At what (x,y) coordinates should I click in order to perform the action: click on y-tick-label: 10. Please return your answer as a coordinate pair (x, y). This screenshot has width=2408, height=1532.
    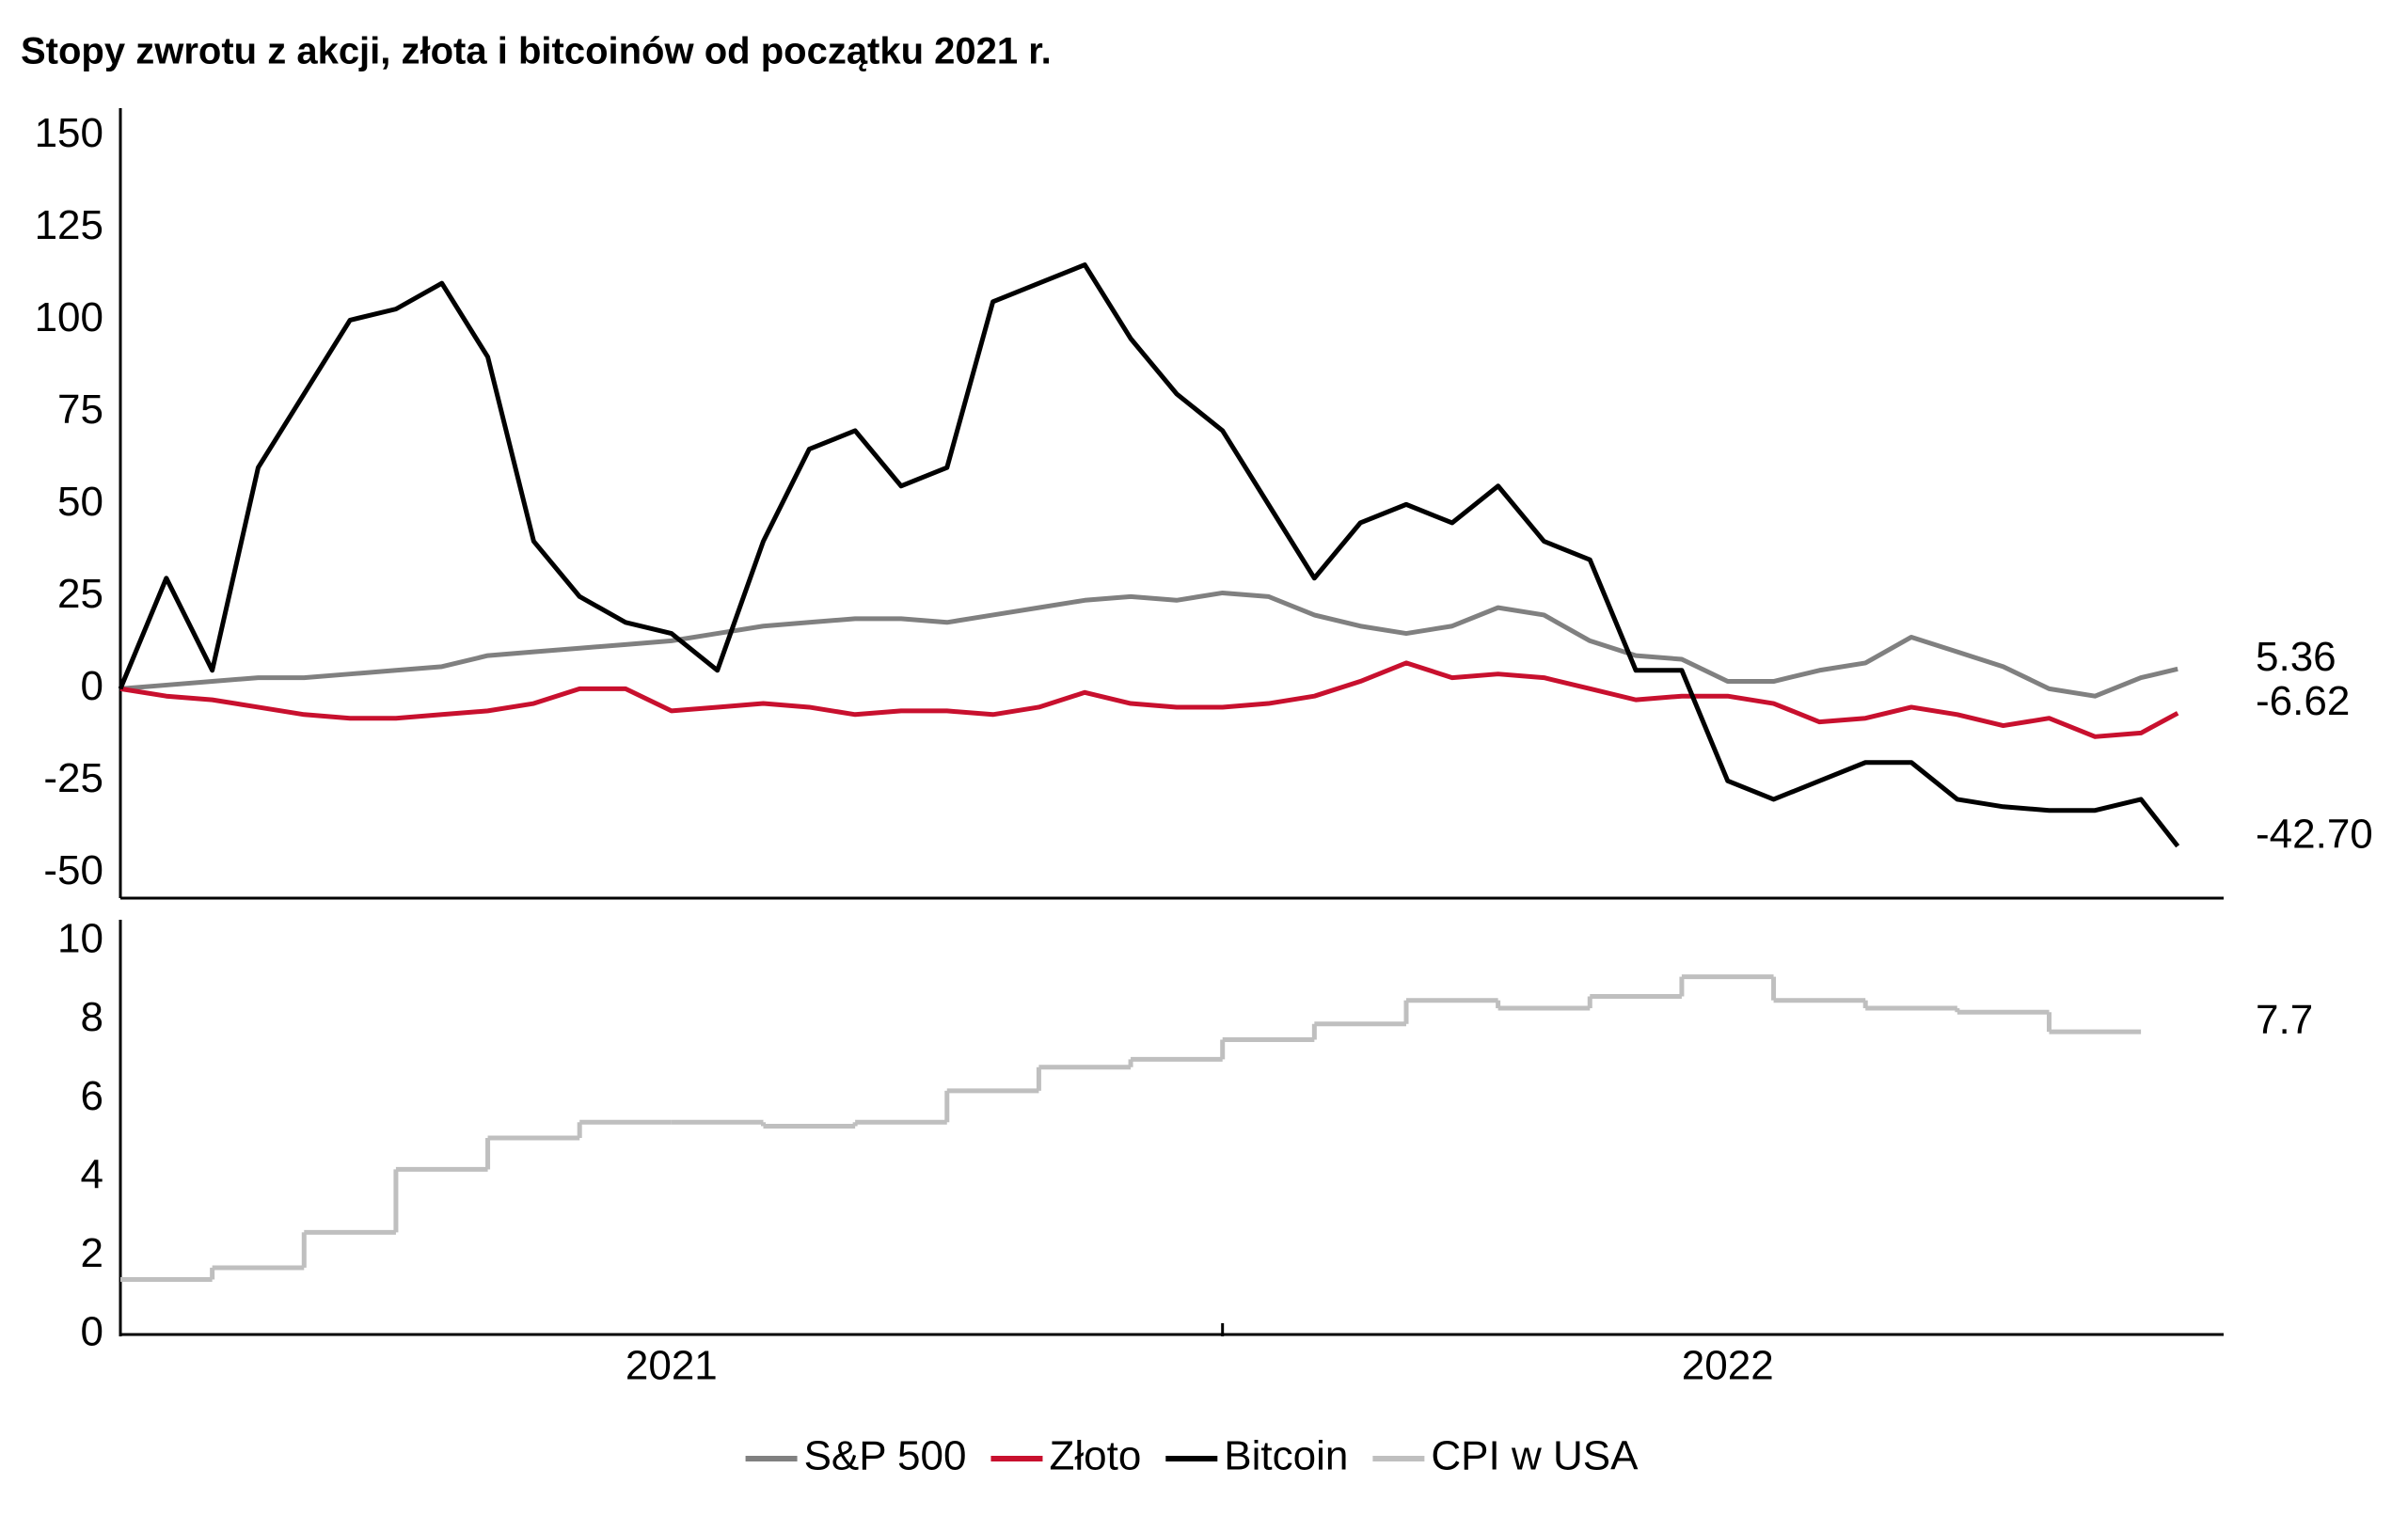
    Looking at the image, I should click on (80, 939).